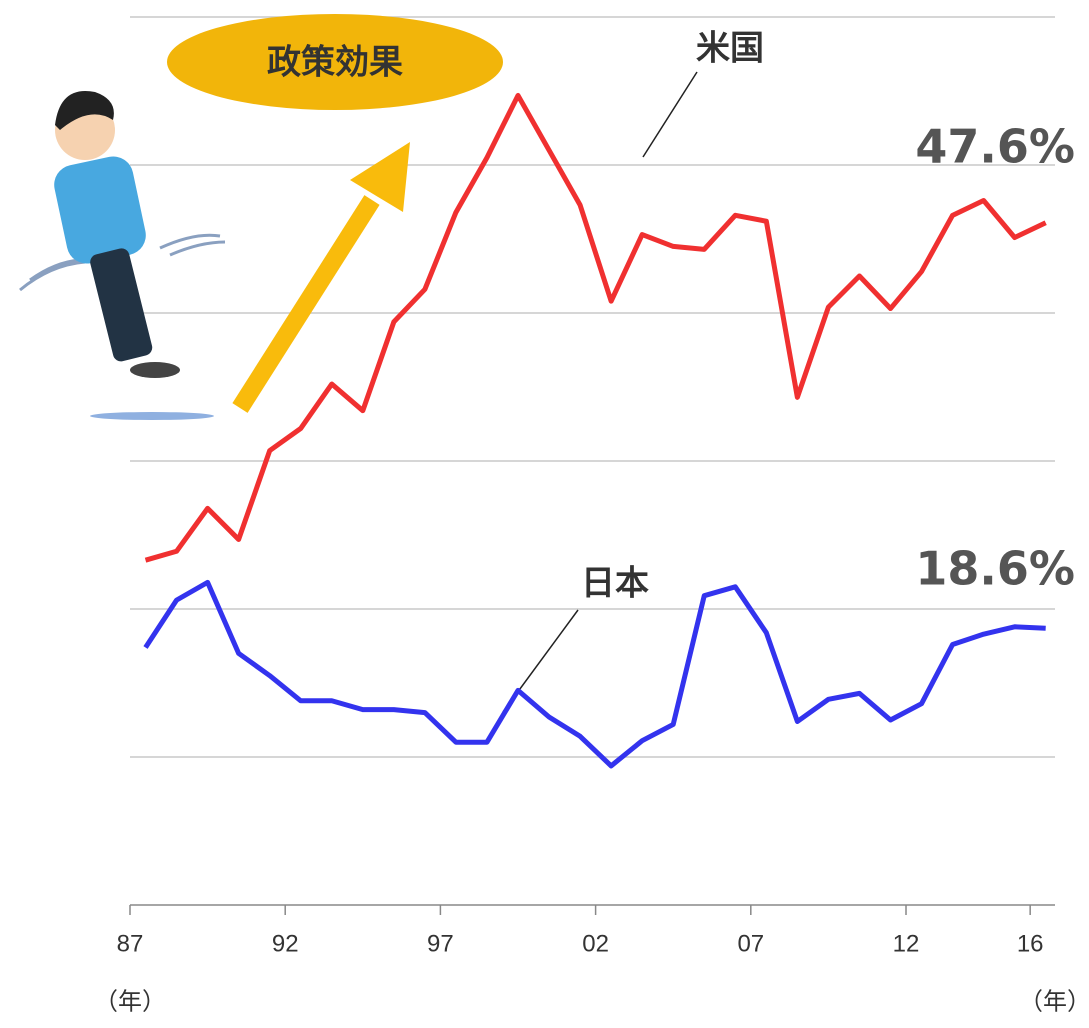 The image size is (1089, 1028). I want to click on x-tick-label: 12, so click(906, 943).